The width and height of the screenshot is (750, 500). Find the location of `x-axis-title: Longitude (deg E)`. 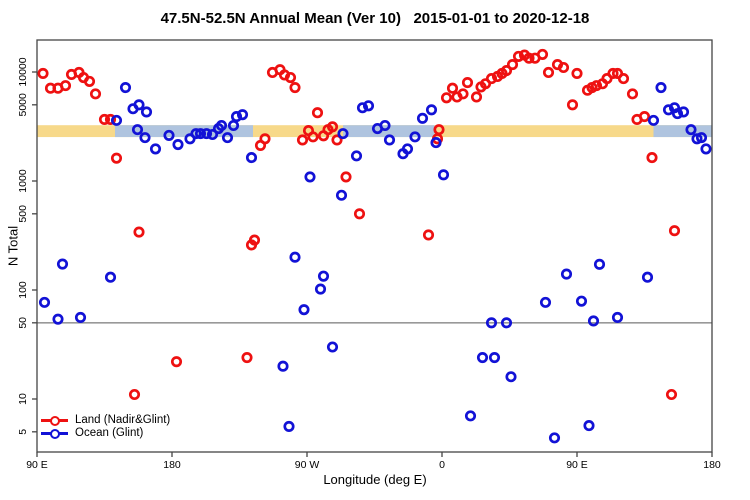

x-axis-title: Longitude (deg E) is located at coordinates (375, 479).